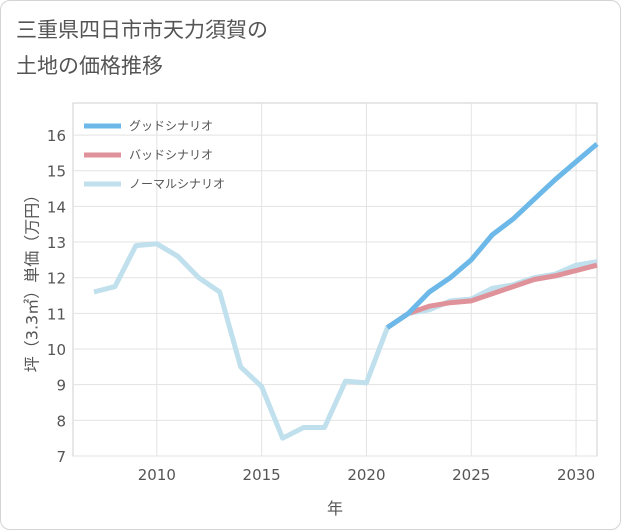  Describe the element at coordinates (32, 279) in the screenshot. I see `y-axis-label: 坪（3.3㎡）単価（万円）` at that location.